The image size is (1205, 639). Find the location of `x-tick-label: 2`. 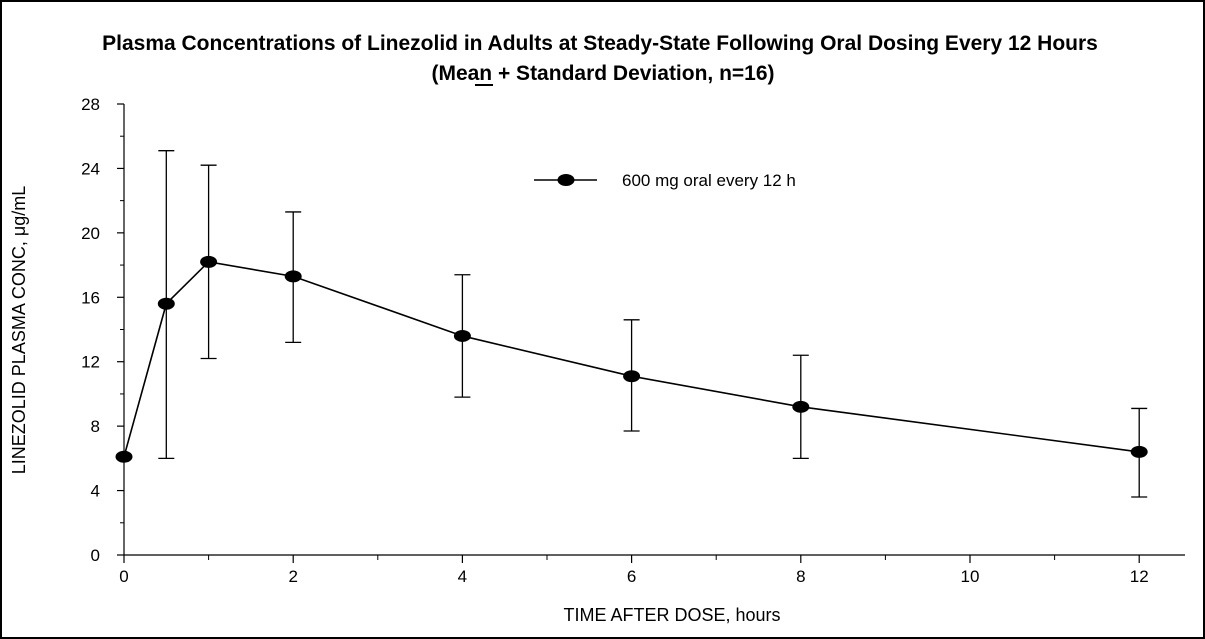

x-tick-label: 2 is located at coordinates (292, 576).